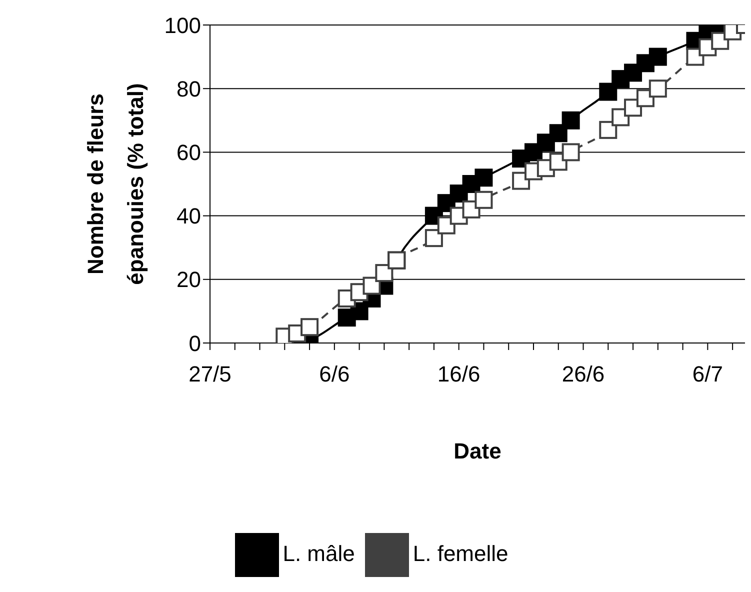 This screenshot has width=751, height=592. Describe the element at coordinates (182, 25) in the screenshot. I see `y-tick-label: 100` at that location.